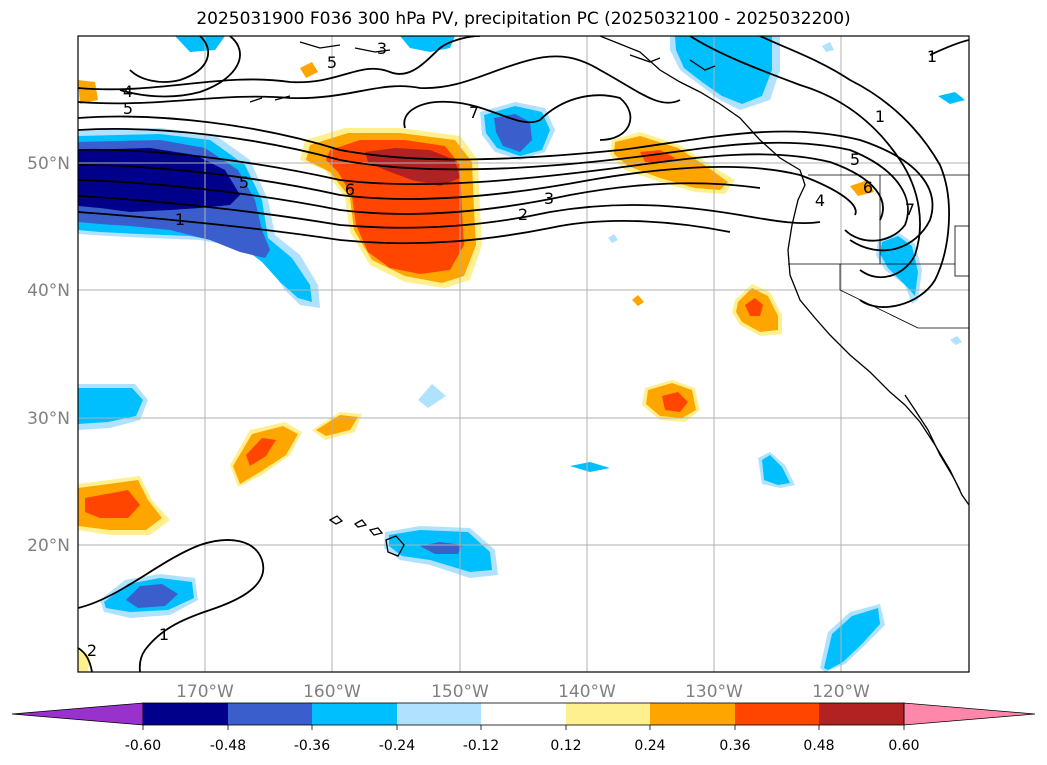 The image size is (1047, 765). I want to click on negative-speck-east, so click(956, 340).